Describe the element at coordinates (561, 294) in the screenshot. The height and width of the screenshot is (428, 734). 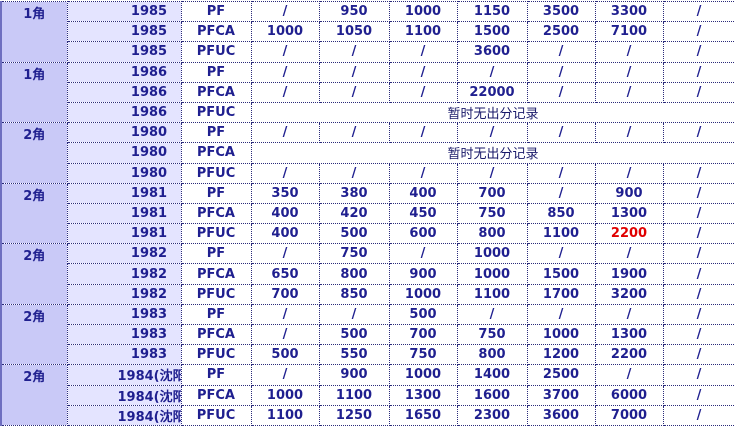
I see `price: 1700` at that location.